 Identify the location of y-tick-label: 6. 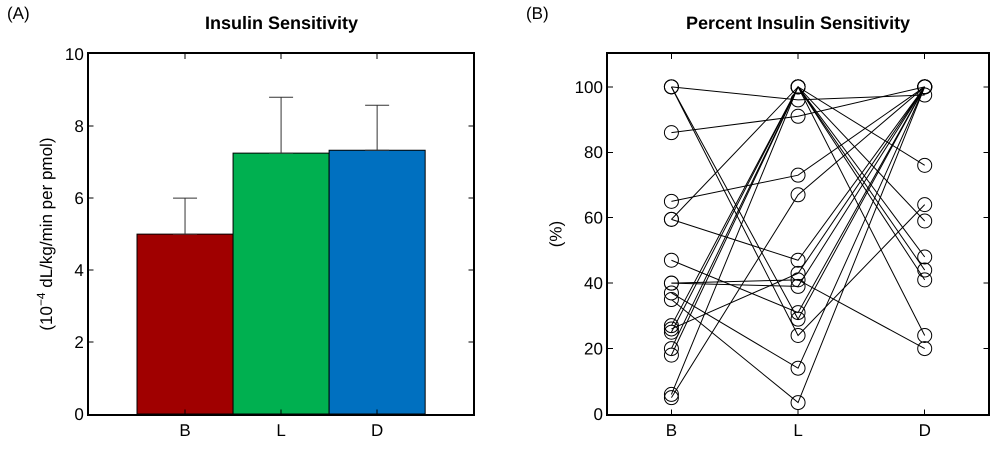
(79, 198).